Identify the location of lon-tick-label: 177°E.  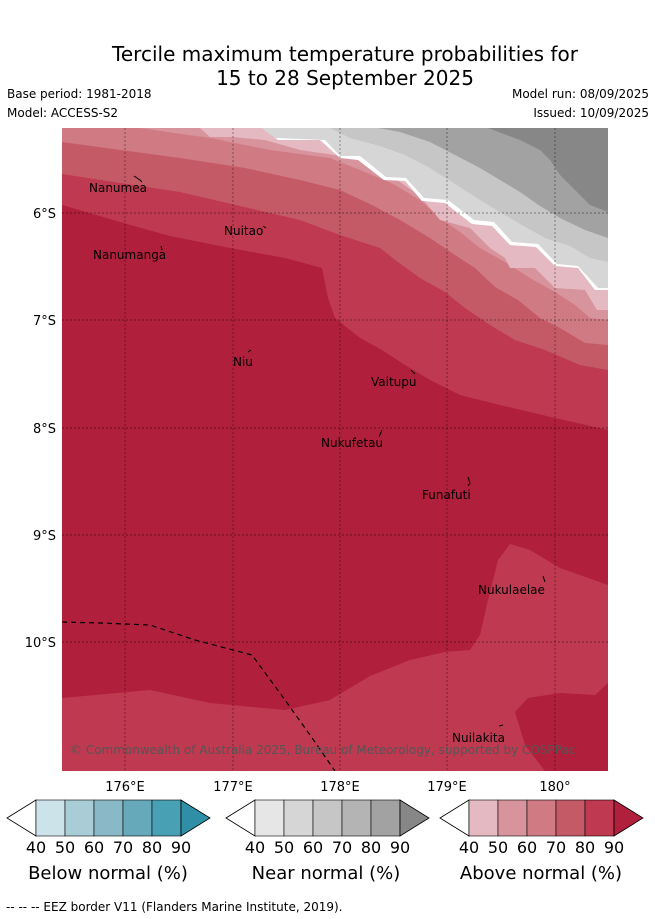
(233, 787).